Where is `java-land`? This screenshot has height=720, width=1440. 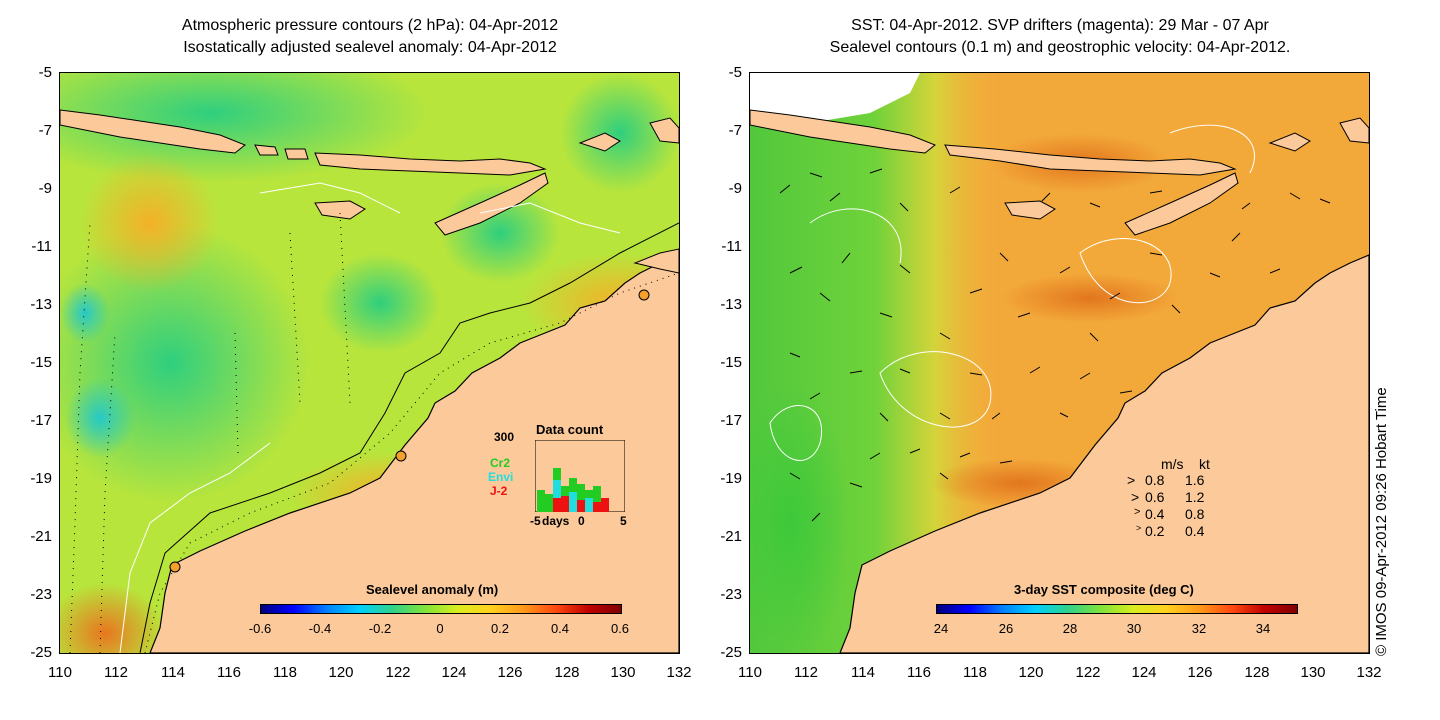 java-land is located at coordinates (153, 131).